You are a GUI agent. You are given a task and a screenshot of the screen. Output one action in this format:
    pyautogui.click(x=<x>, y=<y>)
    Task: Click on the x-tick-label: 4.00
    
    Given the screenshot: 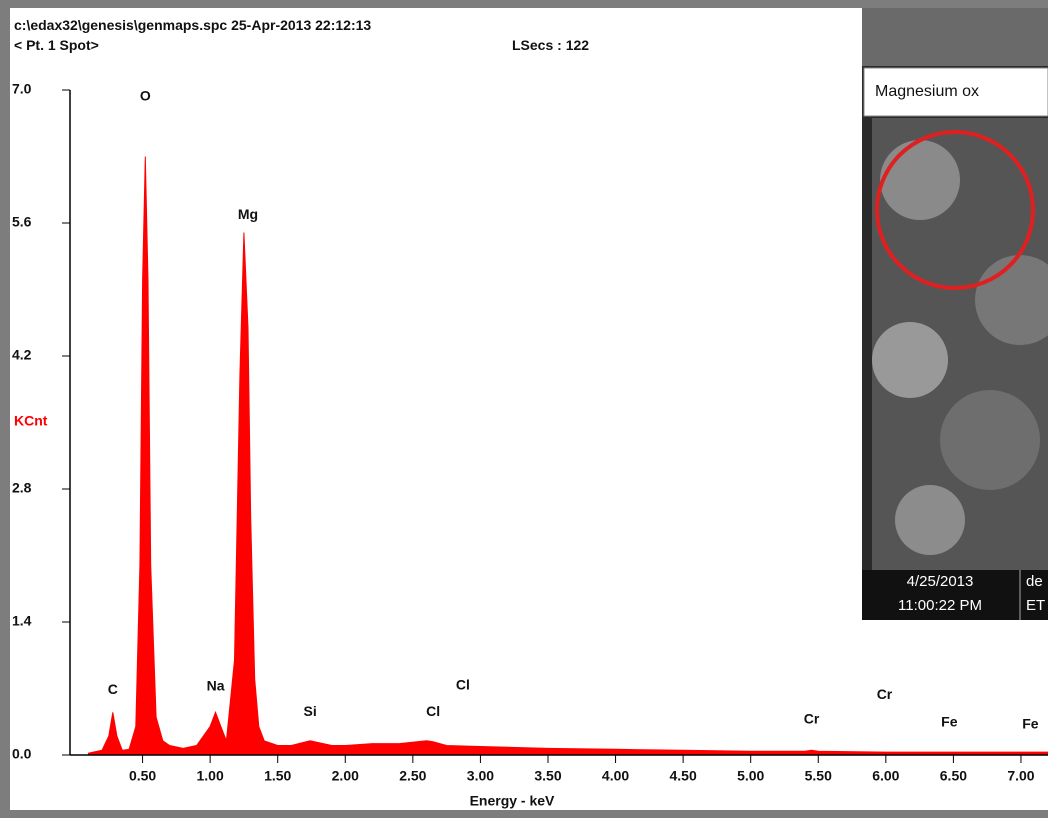 What is the action you would take?
    pyautogui.click(x=615, y=776)
    